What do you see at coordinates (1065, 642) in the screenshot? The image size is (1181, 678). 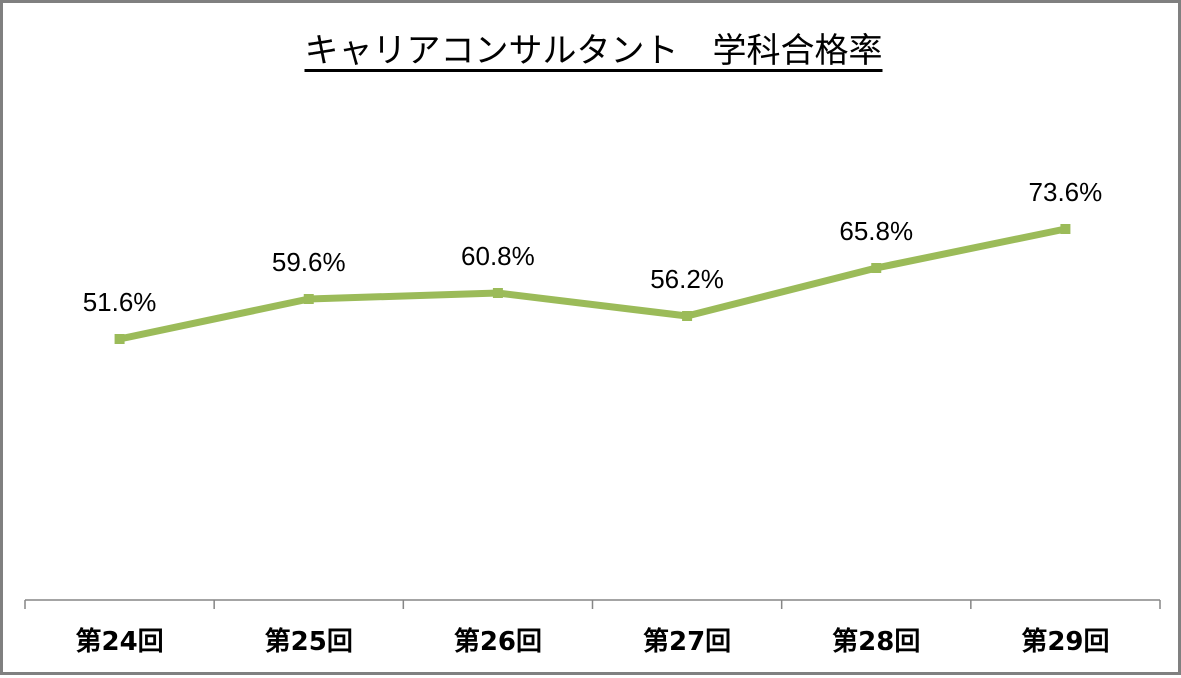 I see `x-tick-label: 第29回` at bounding box center [1065, 642].